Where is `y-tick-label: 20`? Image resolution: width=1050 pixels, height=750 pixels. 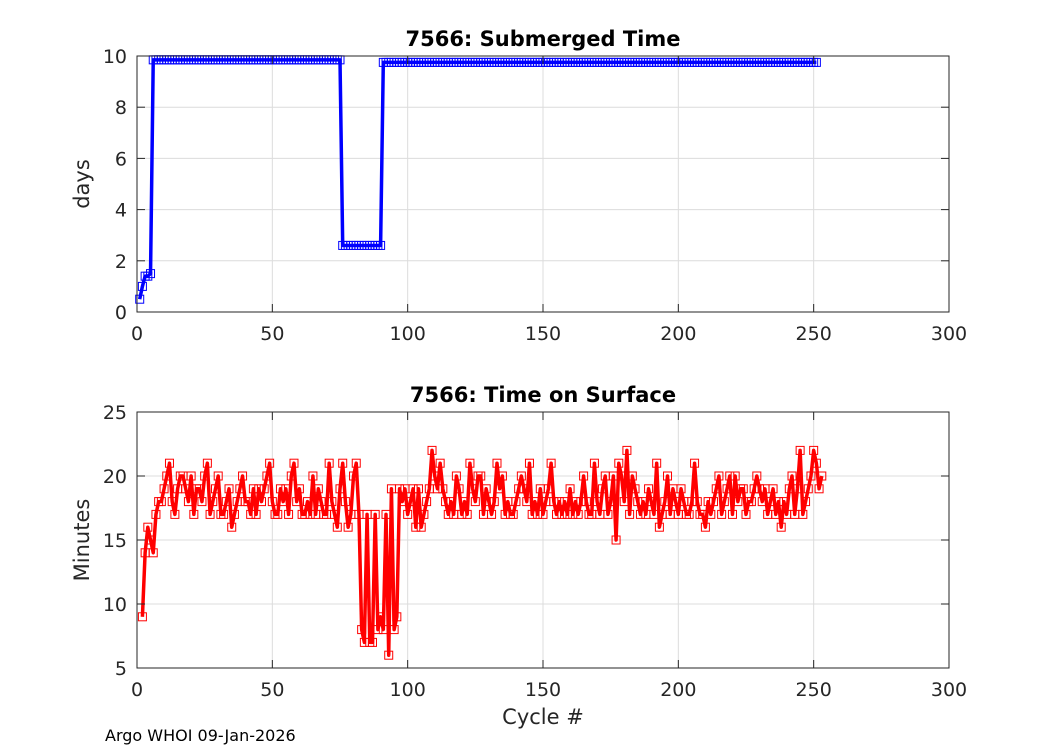
y-tick-label: 20 is located at coordinates (115, 477).